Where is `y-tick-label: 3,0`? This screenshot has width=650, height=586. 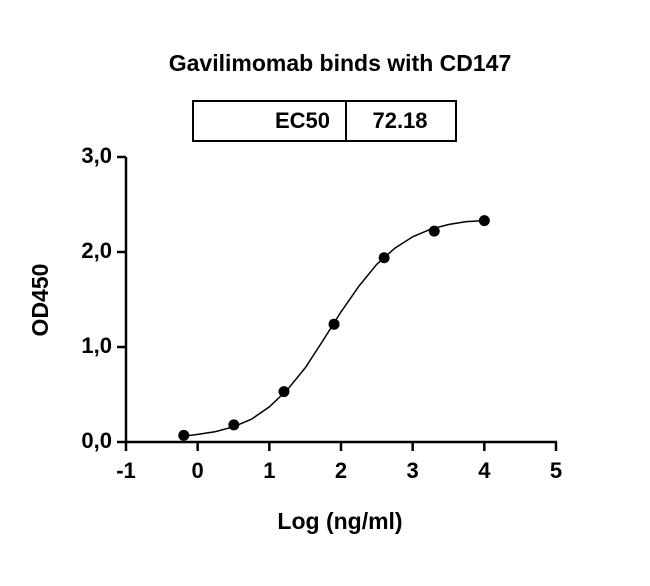 y-tick-label: 3,0 is located at coordinates (96, 155).